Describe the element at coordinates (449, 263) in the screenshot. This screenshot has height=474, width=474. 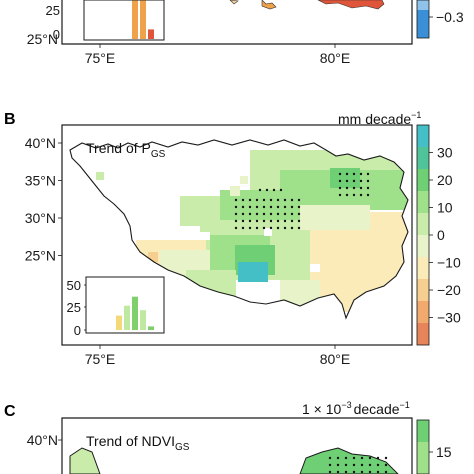
I see `panel-b-colorbar-label: −10` at that location.